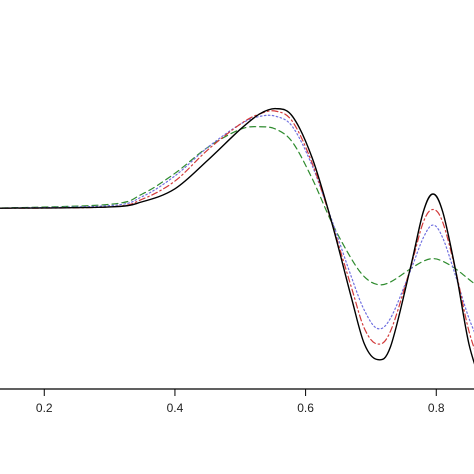  Describe the element at coordinates (237, 389) in the screenshot. I see `axes` at that location.